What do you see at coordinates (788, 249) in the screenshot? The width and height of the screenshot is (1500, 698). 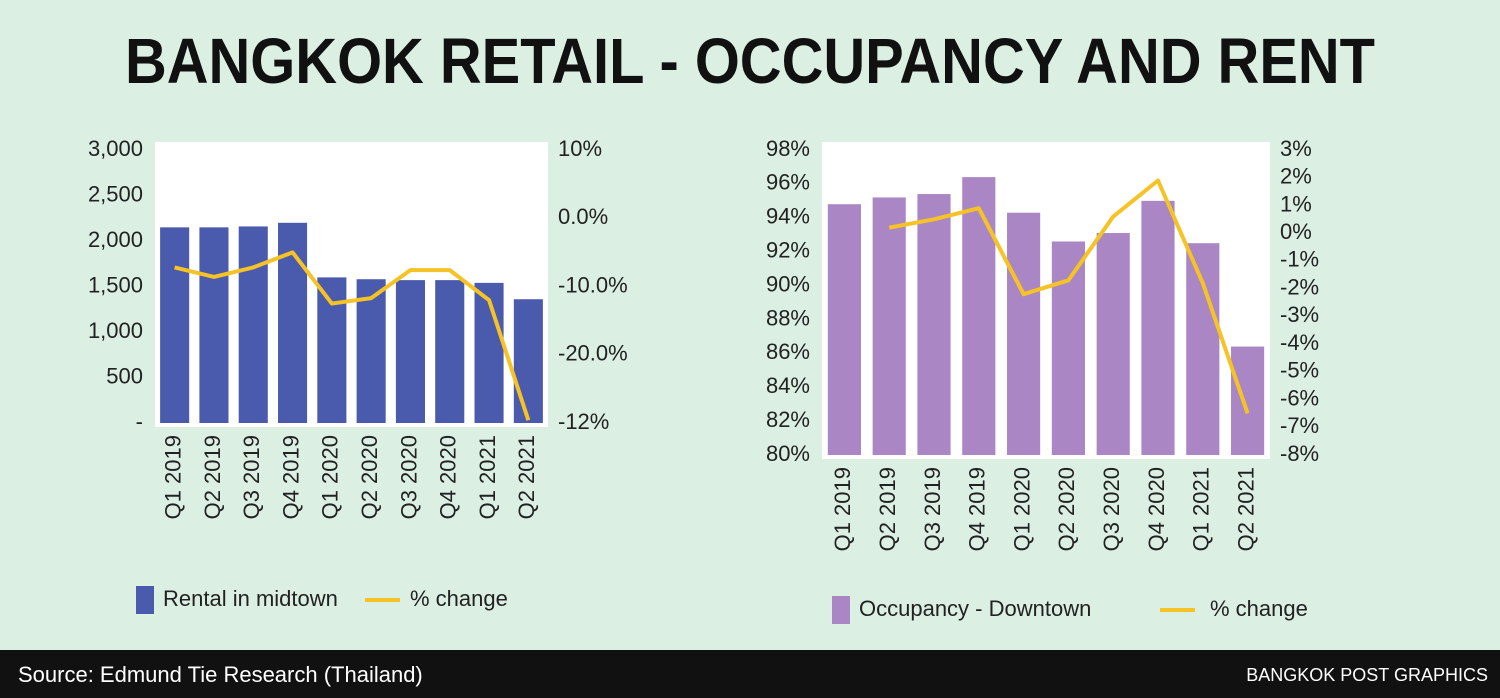 I see `y-tick-label: 92%` at bounding box center [788, 249].